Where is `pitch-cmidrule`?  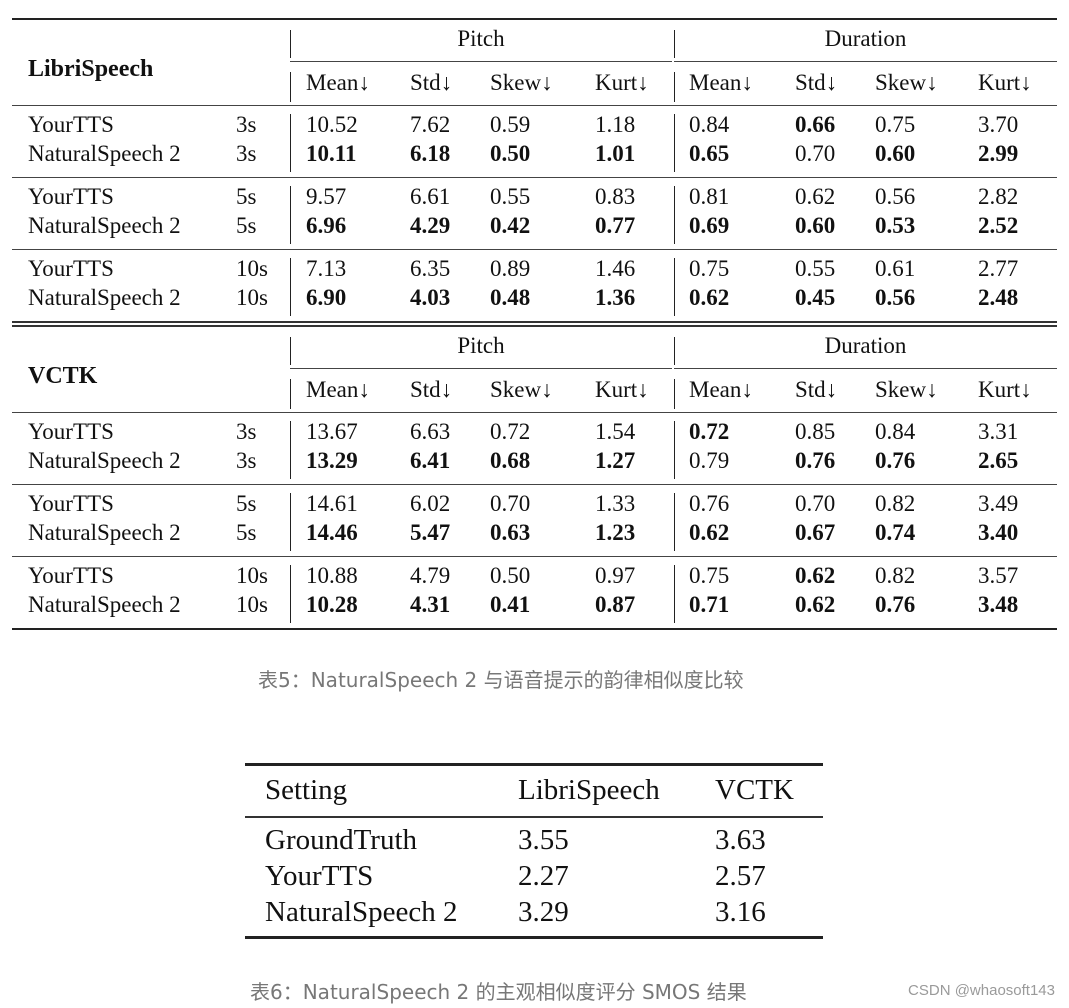
pitch-cmidrule is located at coordinates (481, 368).